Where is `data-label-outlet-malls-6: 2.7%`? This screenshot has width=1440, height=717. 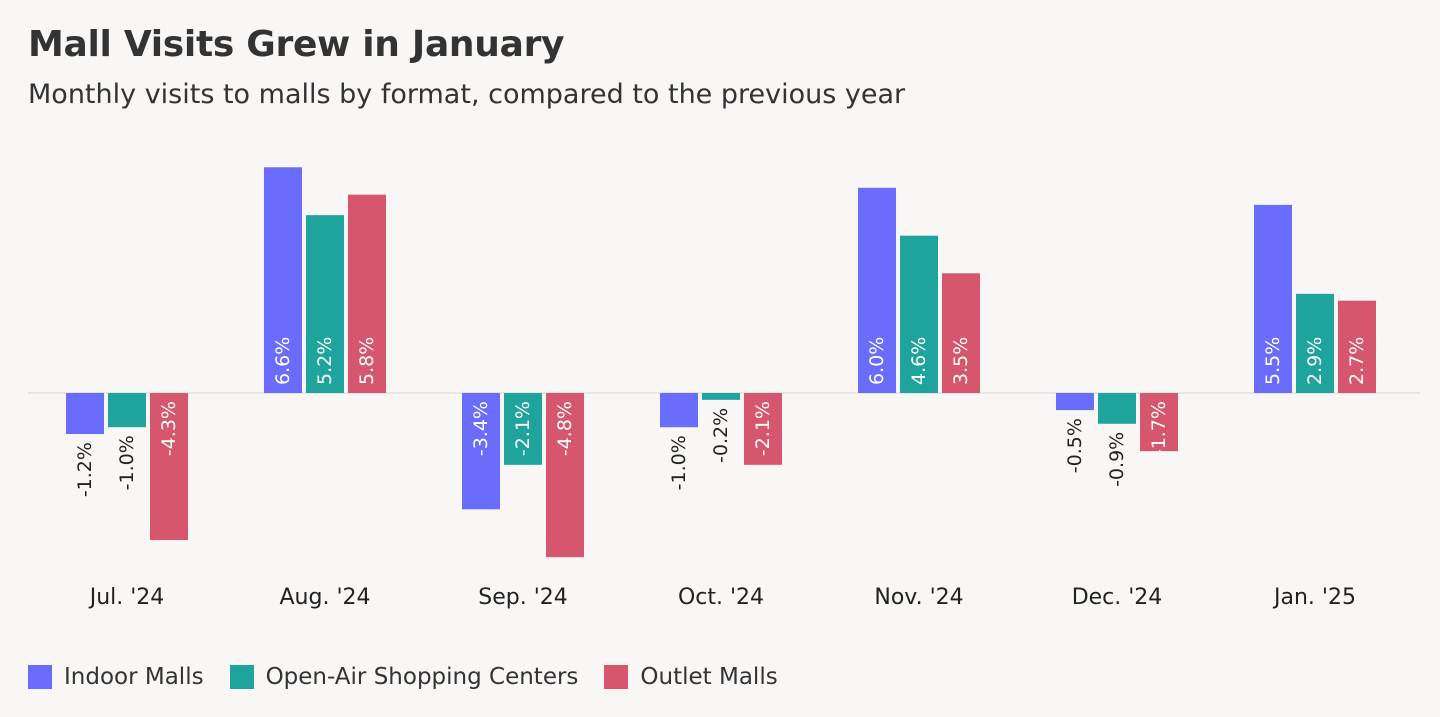
data-label-outlet-malls-6: 2.7% is located at coordinates (1357, 361).